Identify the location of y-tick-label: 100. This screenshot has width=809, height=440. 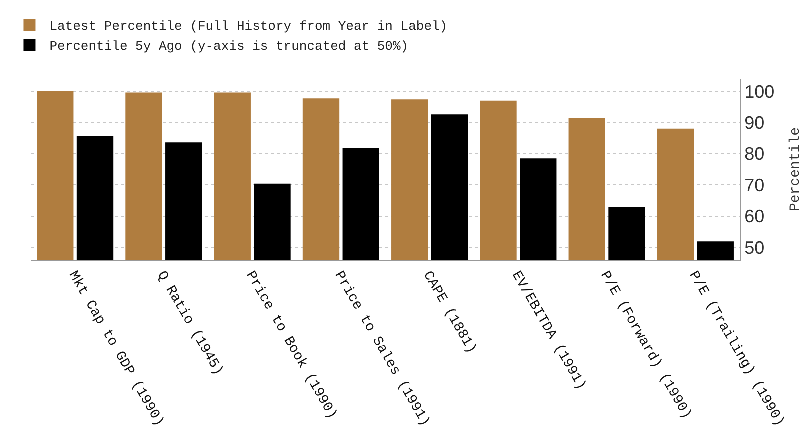
(759, 92).